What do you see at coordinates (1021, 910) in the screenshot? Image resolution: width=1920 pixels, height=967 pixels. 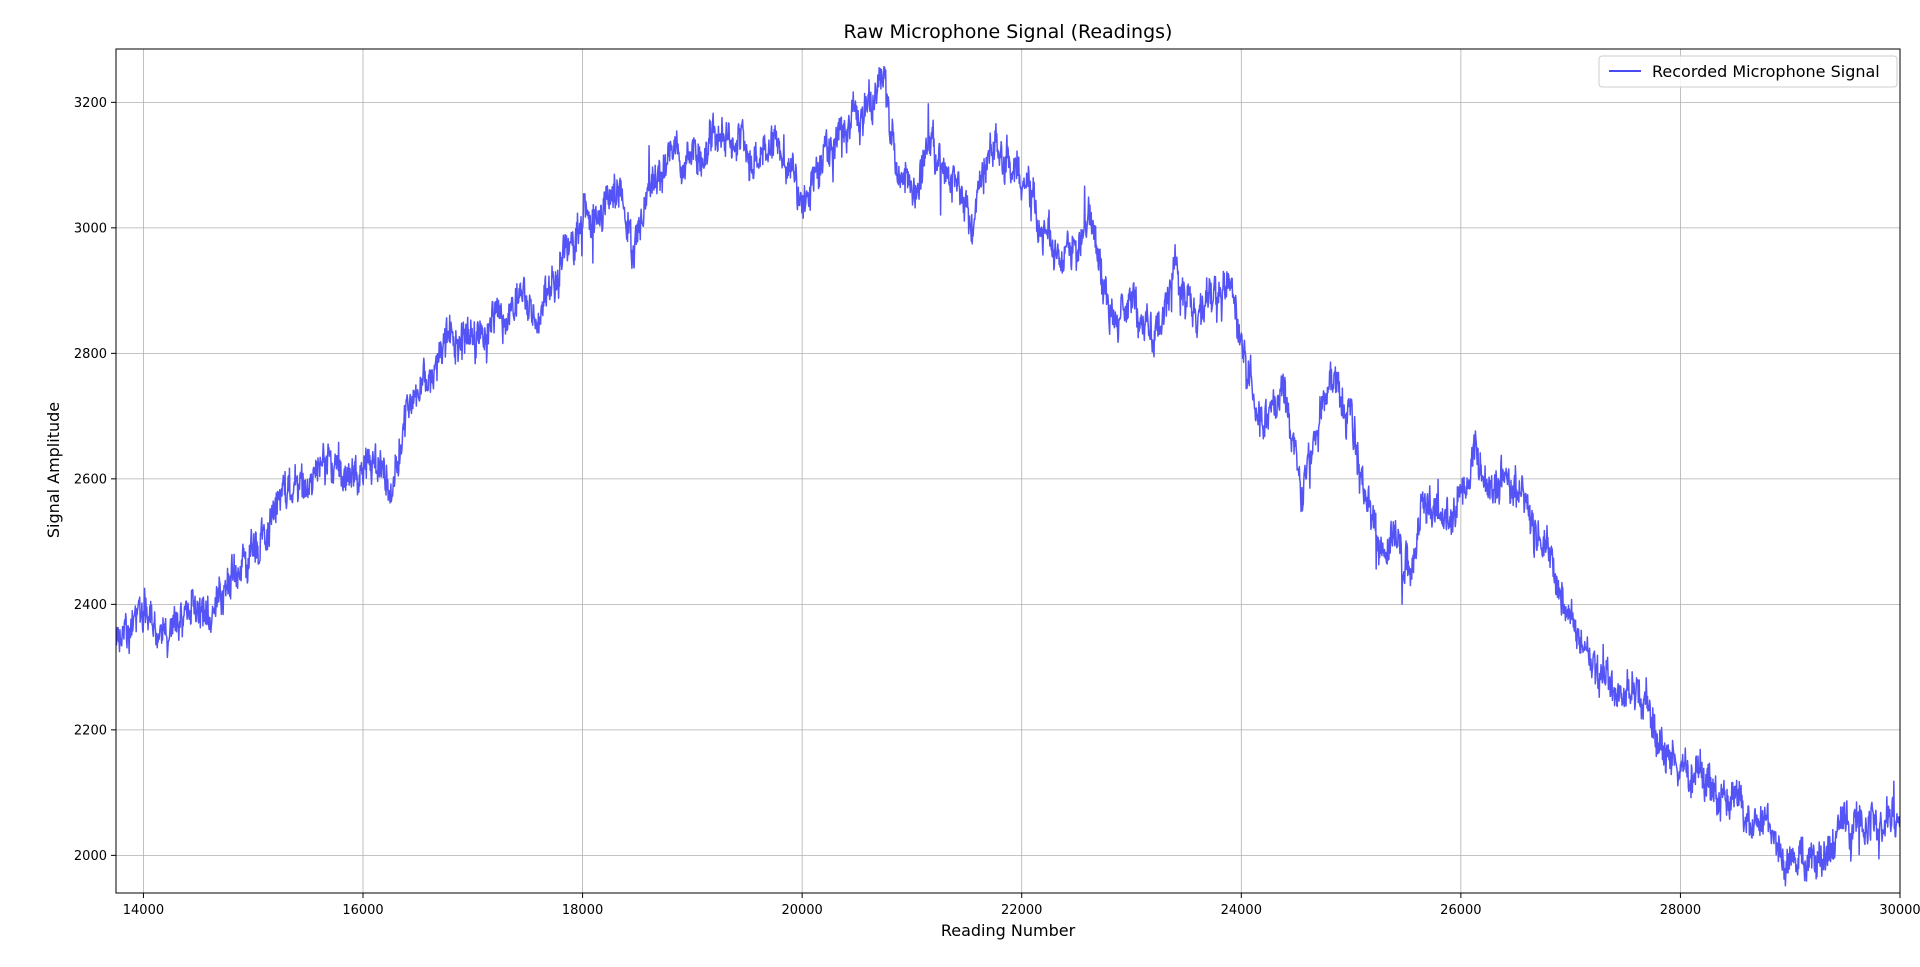 I see `x-tick-label: 22000` at bounding box center [1021, 910].